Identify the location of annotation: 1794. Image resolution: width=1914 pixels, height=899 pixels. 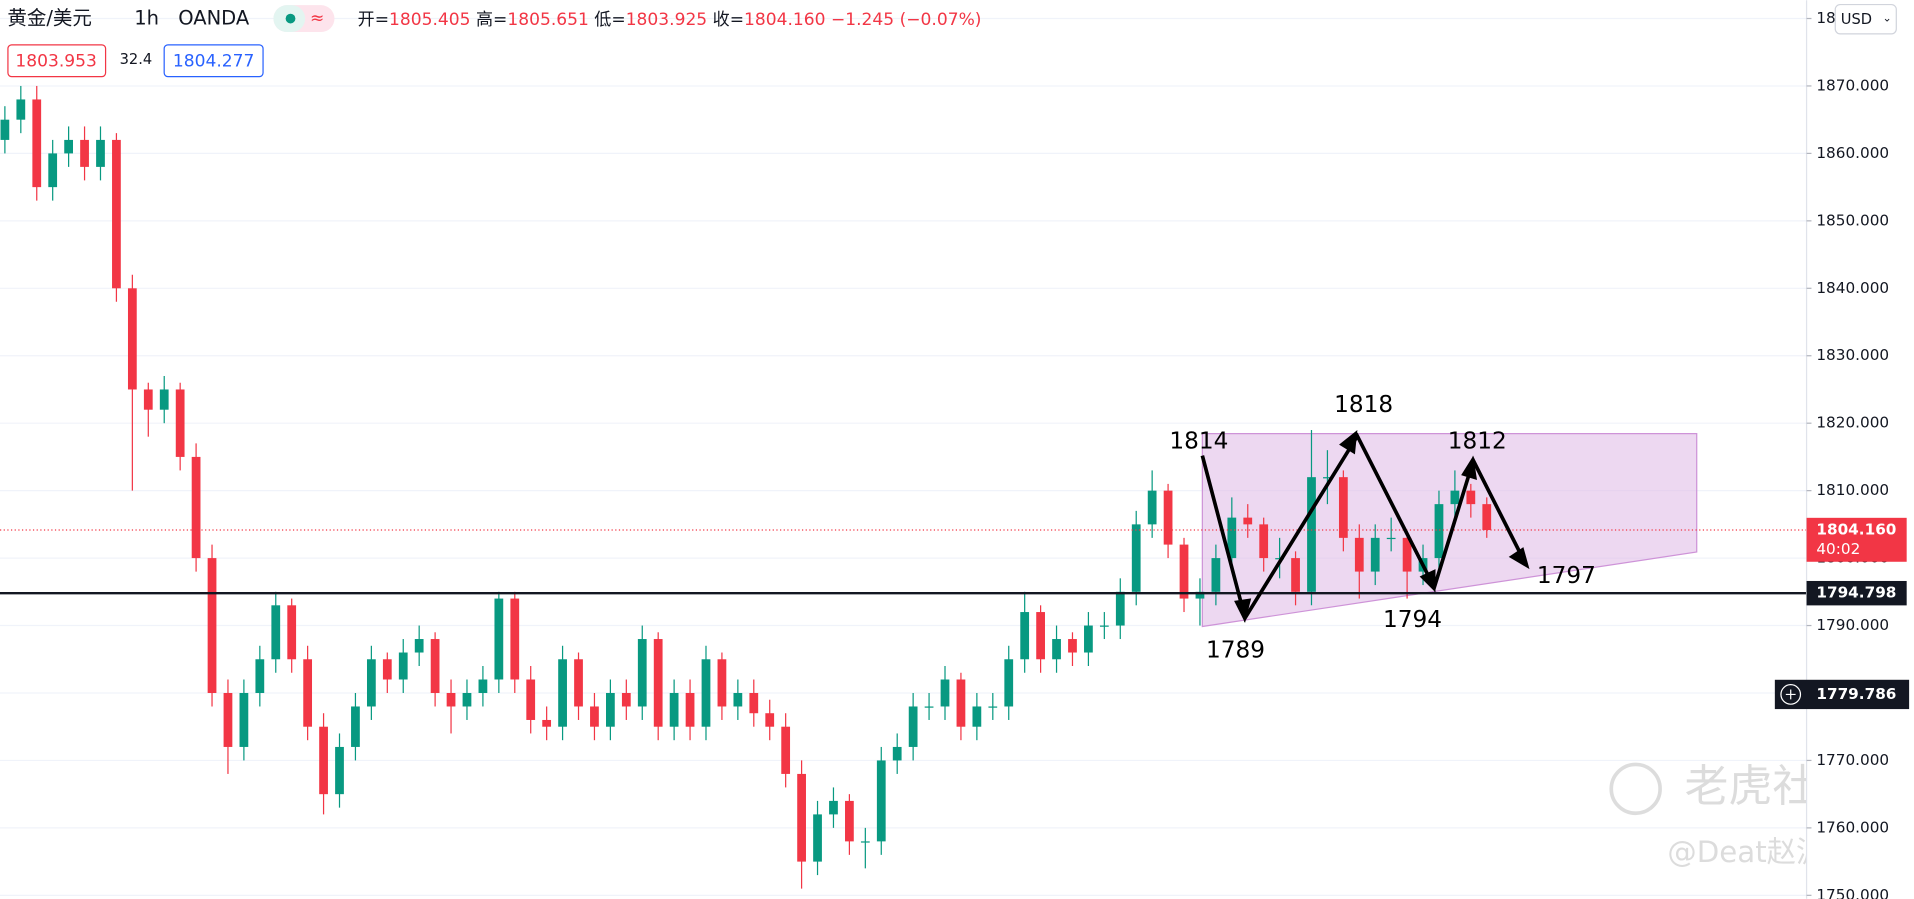
(1412, 619).